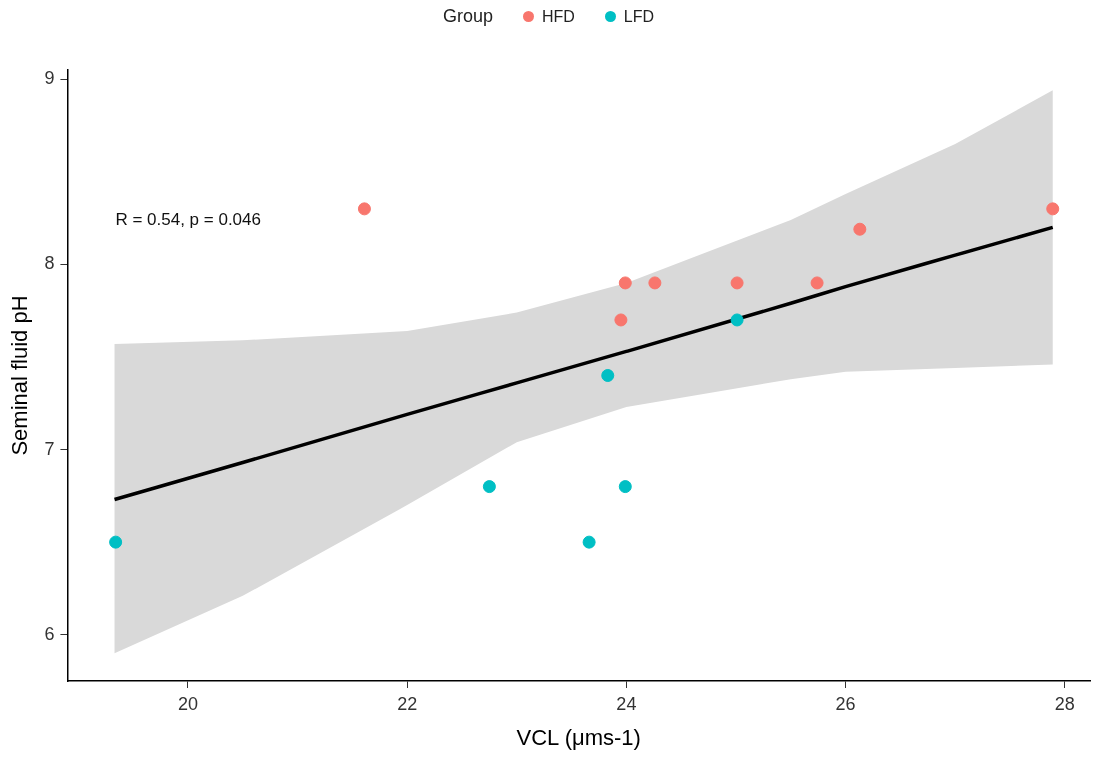 This screenshot has height=760, width=1097. What do you see at coordinates (558, 16) in the screenshot?
I see `legend-label: HFD` at bounding box center [558, 16].